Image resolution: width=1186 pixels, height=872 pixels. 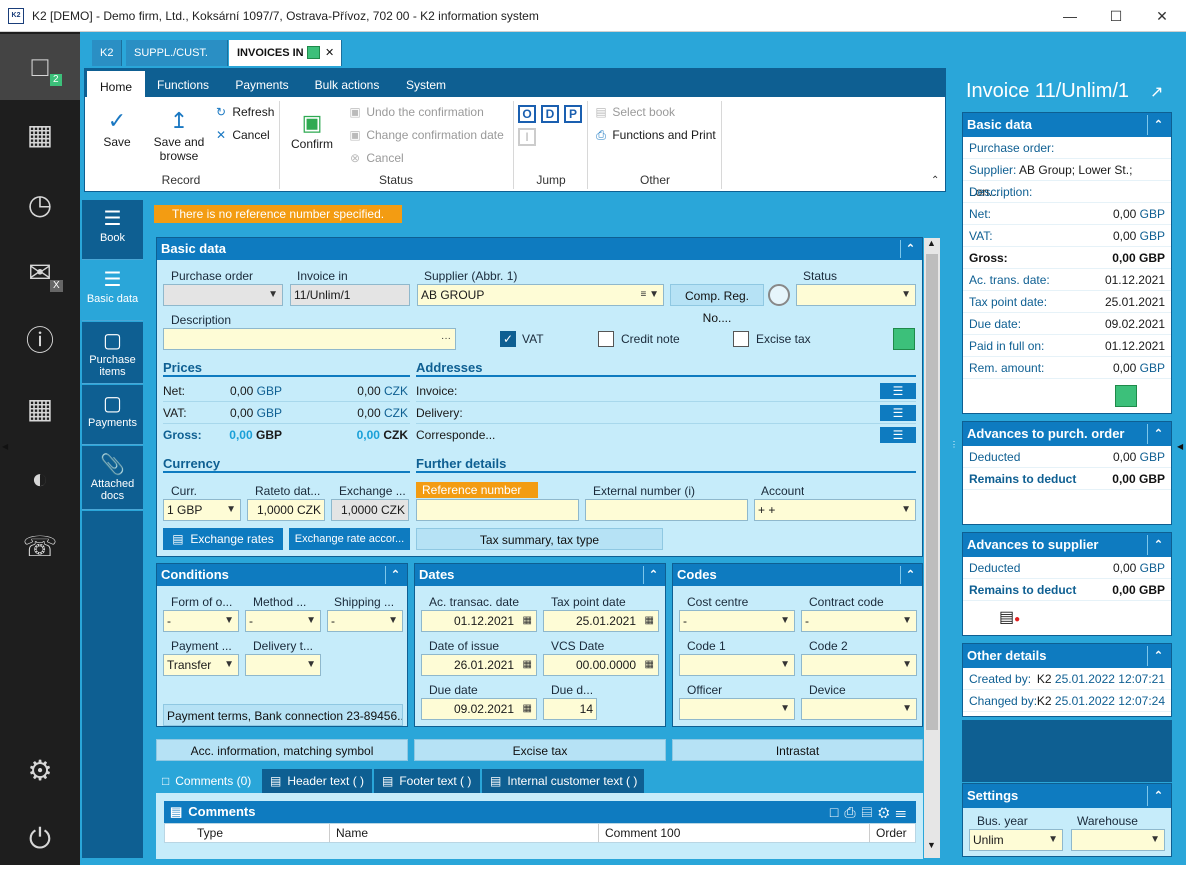 I want to click on calendar-icon: ▦, so click(x=40, y=408).